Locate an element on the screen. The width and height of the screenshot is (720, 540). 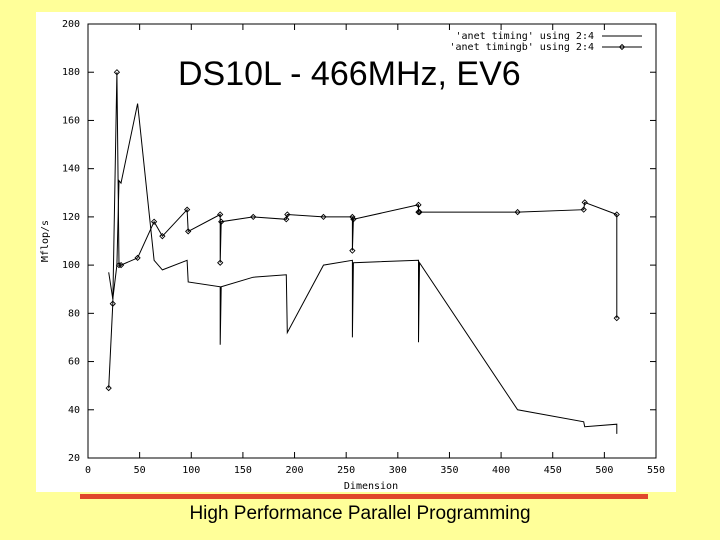
y-tick-label: 180 is located at coordinates (71, 72).